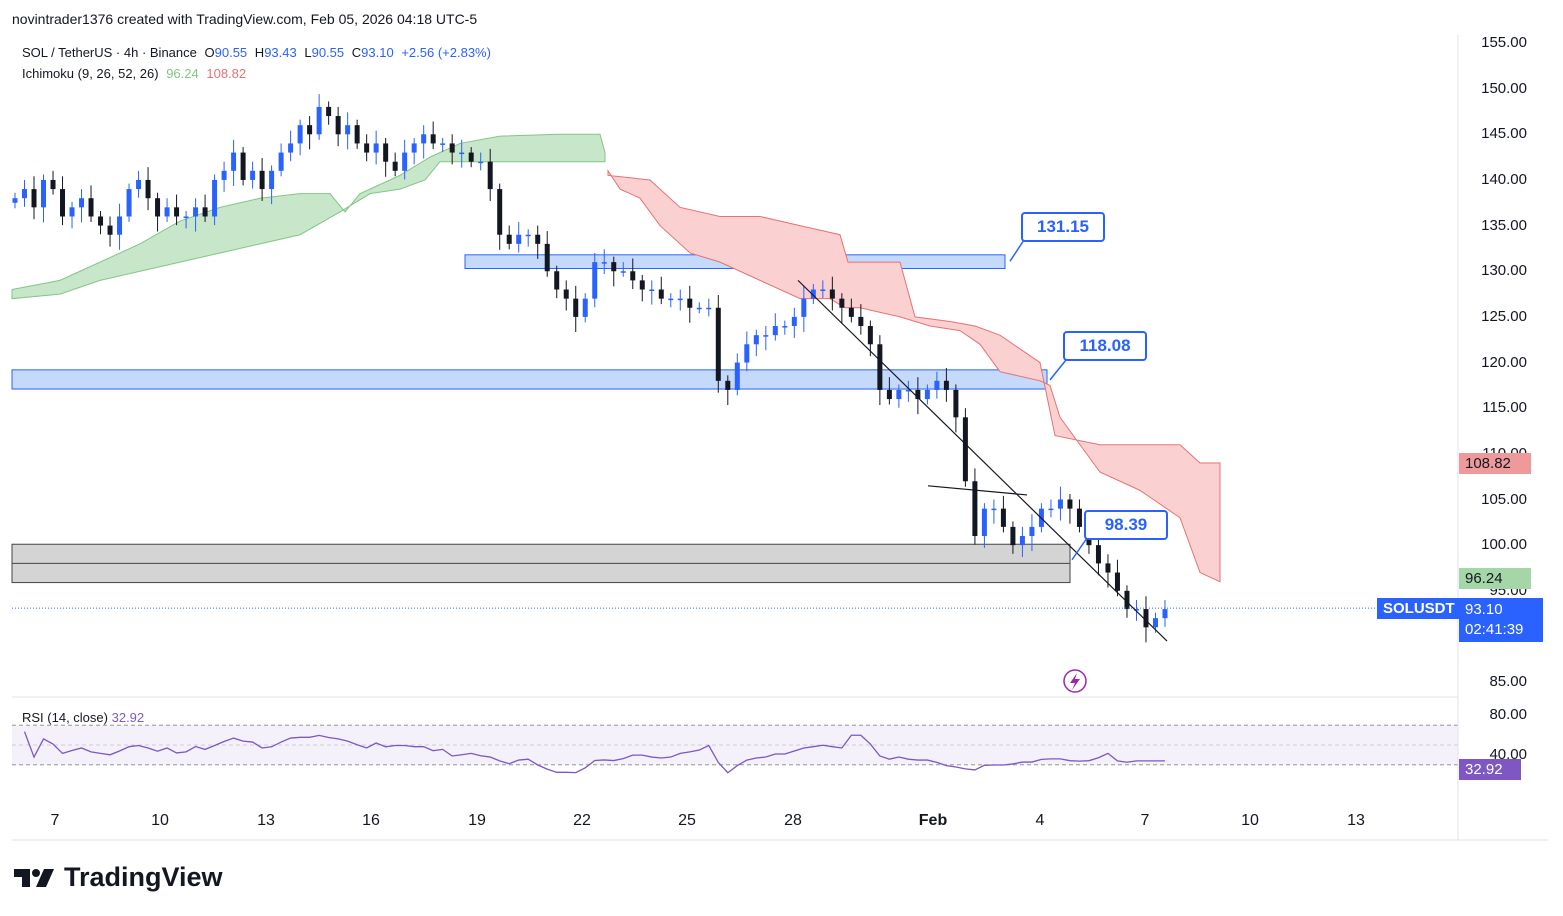 This screenshot has height=916, width=1563. What do you see at coordinates (446, 52) in the screenshot?
I see `change-value: +2.56 (+2.83%)` at bounding box center [446, 52].